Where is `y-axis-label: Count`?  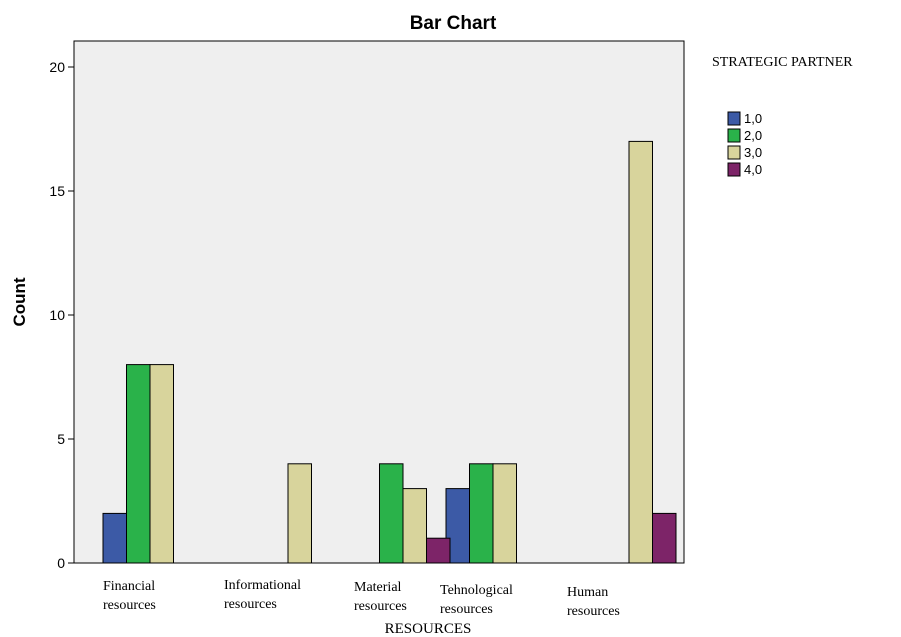 y-axis-label: Count is located at coordinates (19, 301).